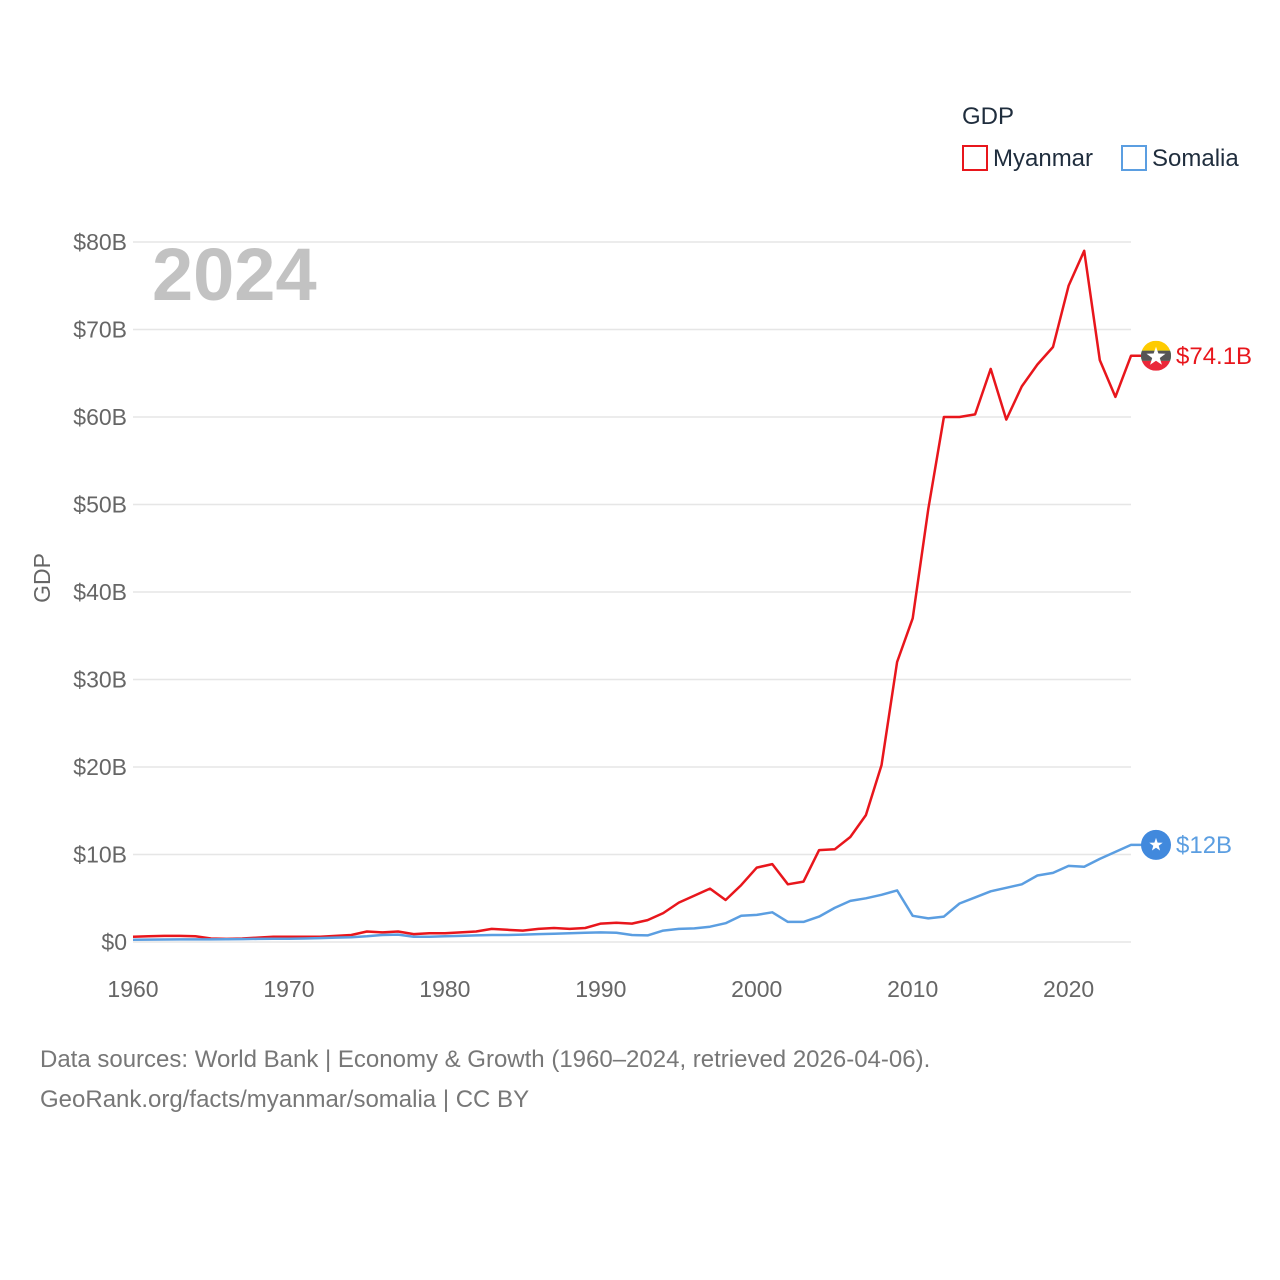 The width and height of the screenshot is (1280, 1280). I want to click on series-line-somalia, so click(637, 892).